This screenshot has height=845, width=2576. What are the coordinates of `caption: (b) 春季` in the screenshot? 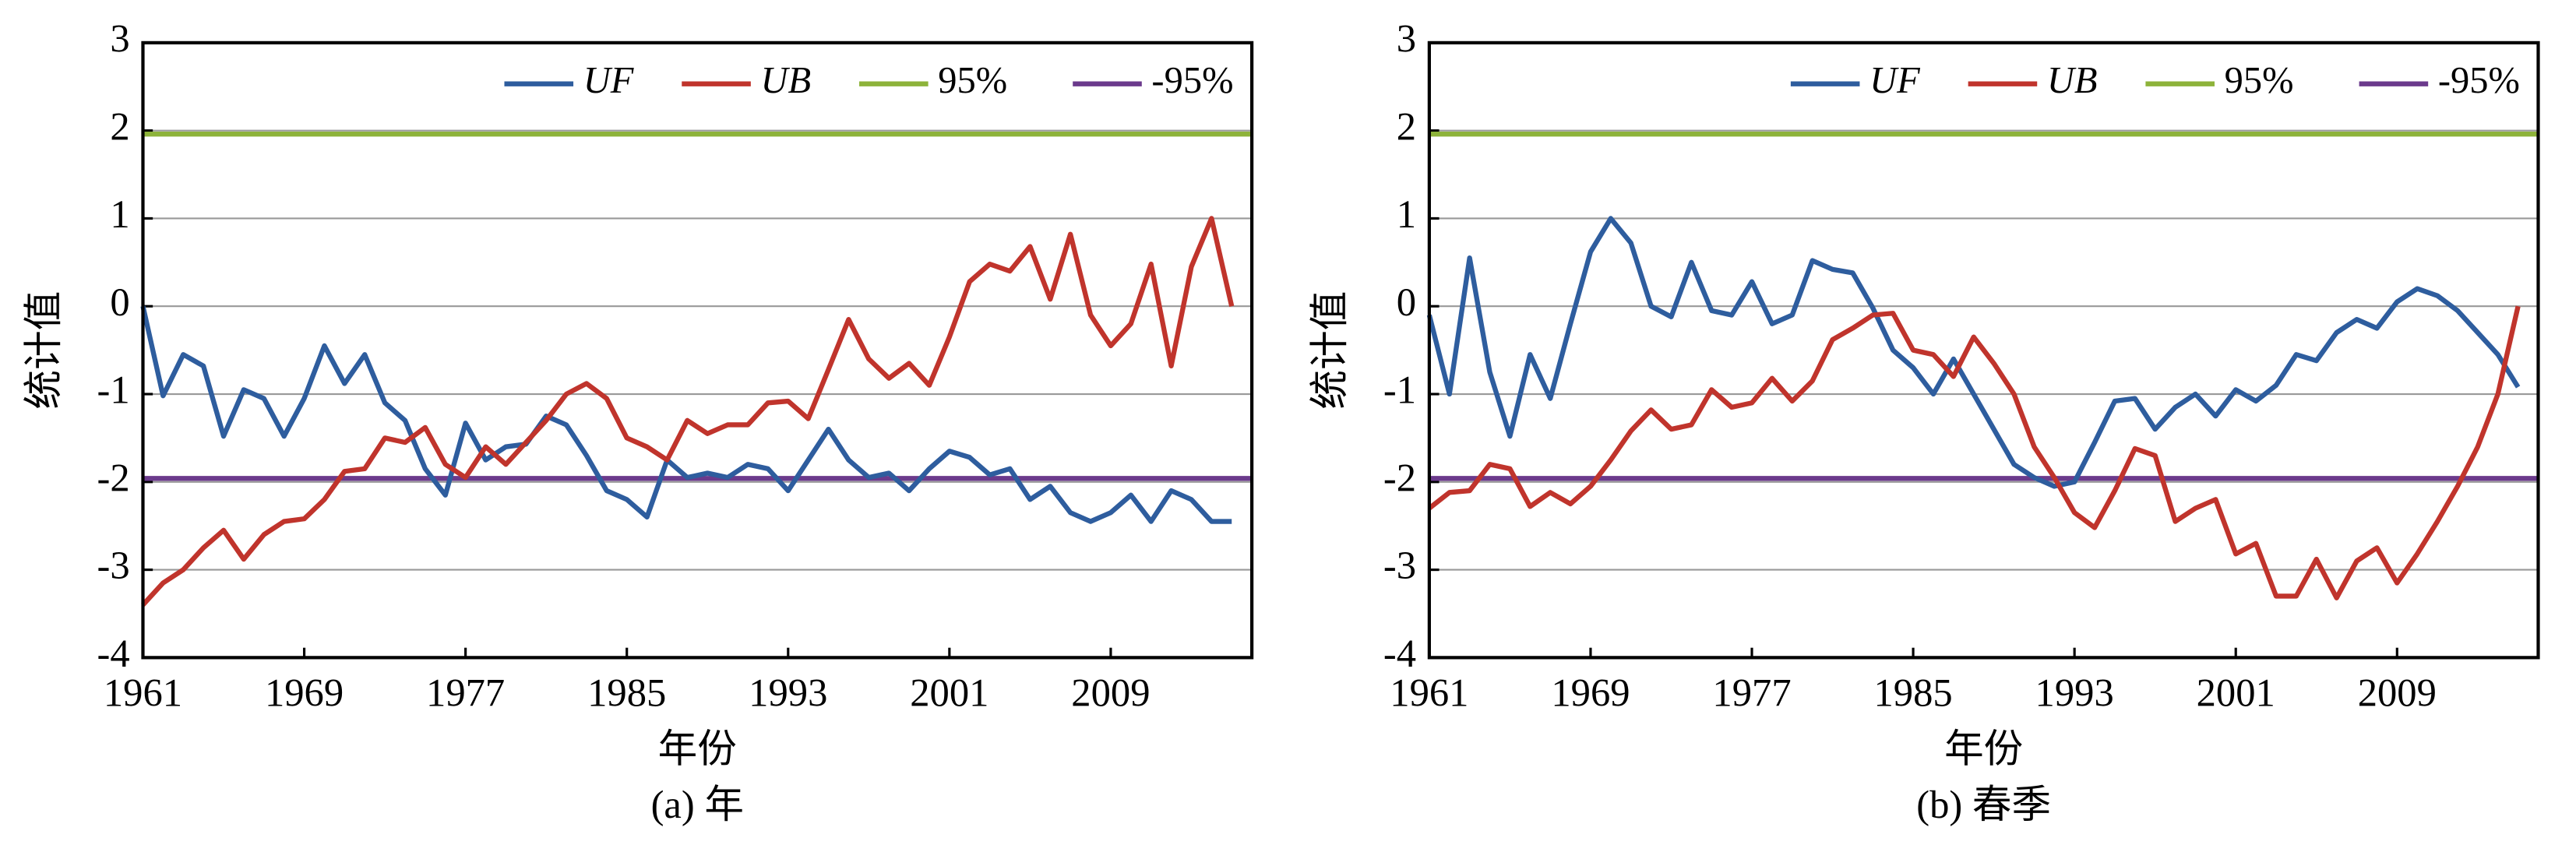 It's located at (1983, 804).